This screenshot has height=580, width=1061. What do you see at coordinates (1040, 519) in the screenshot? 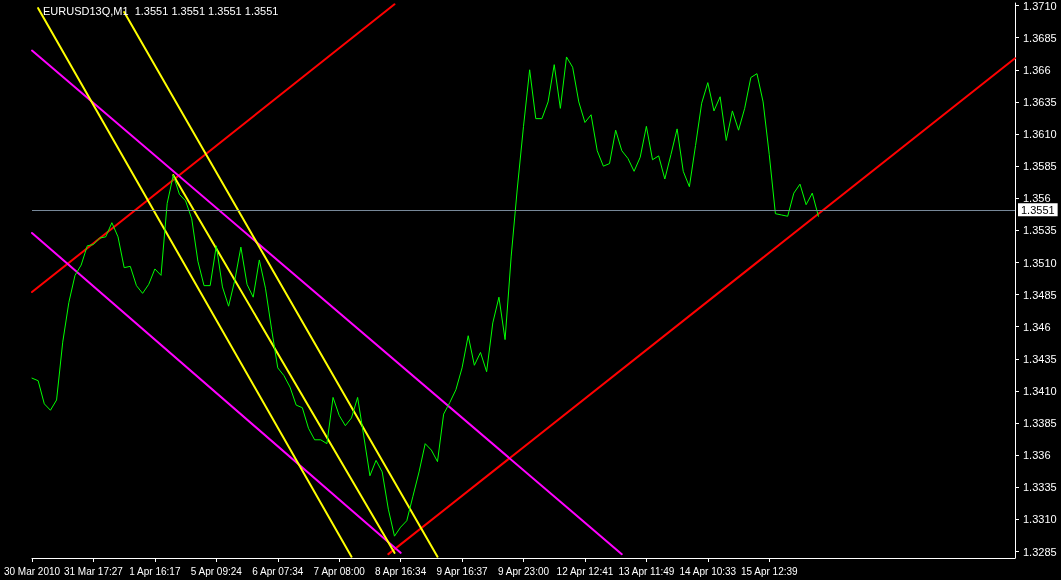
I see `y-tick-label: 1.3310` at bounding box center [1040, 519].